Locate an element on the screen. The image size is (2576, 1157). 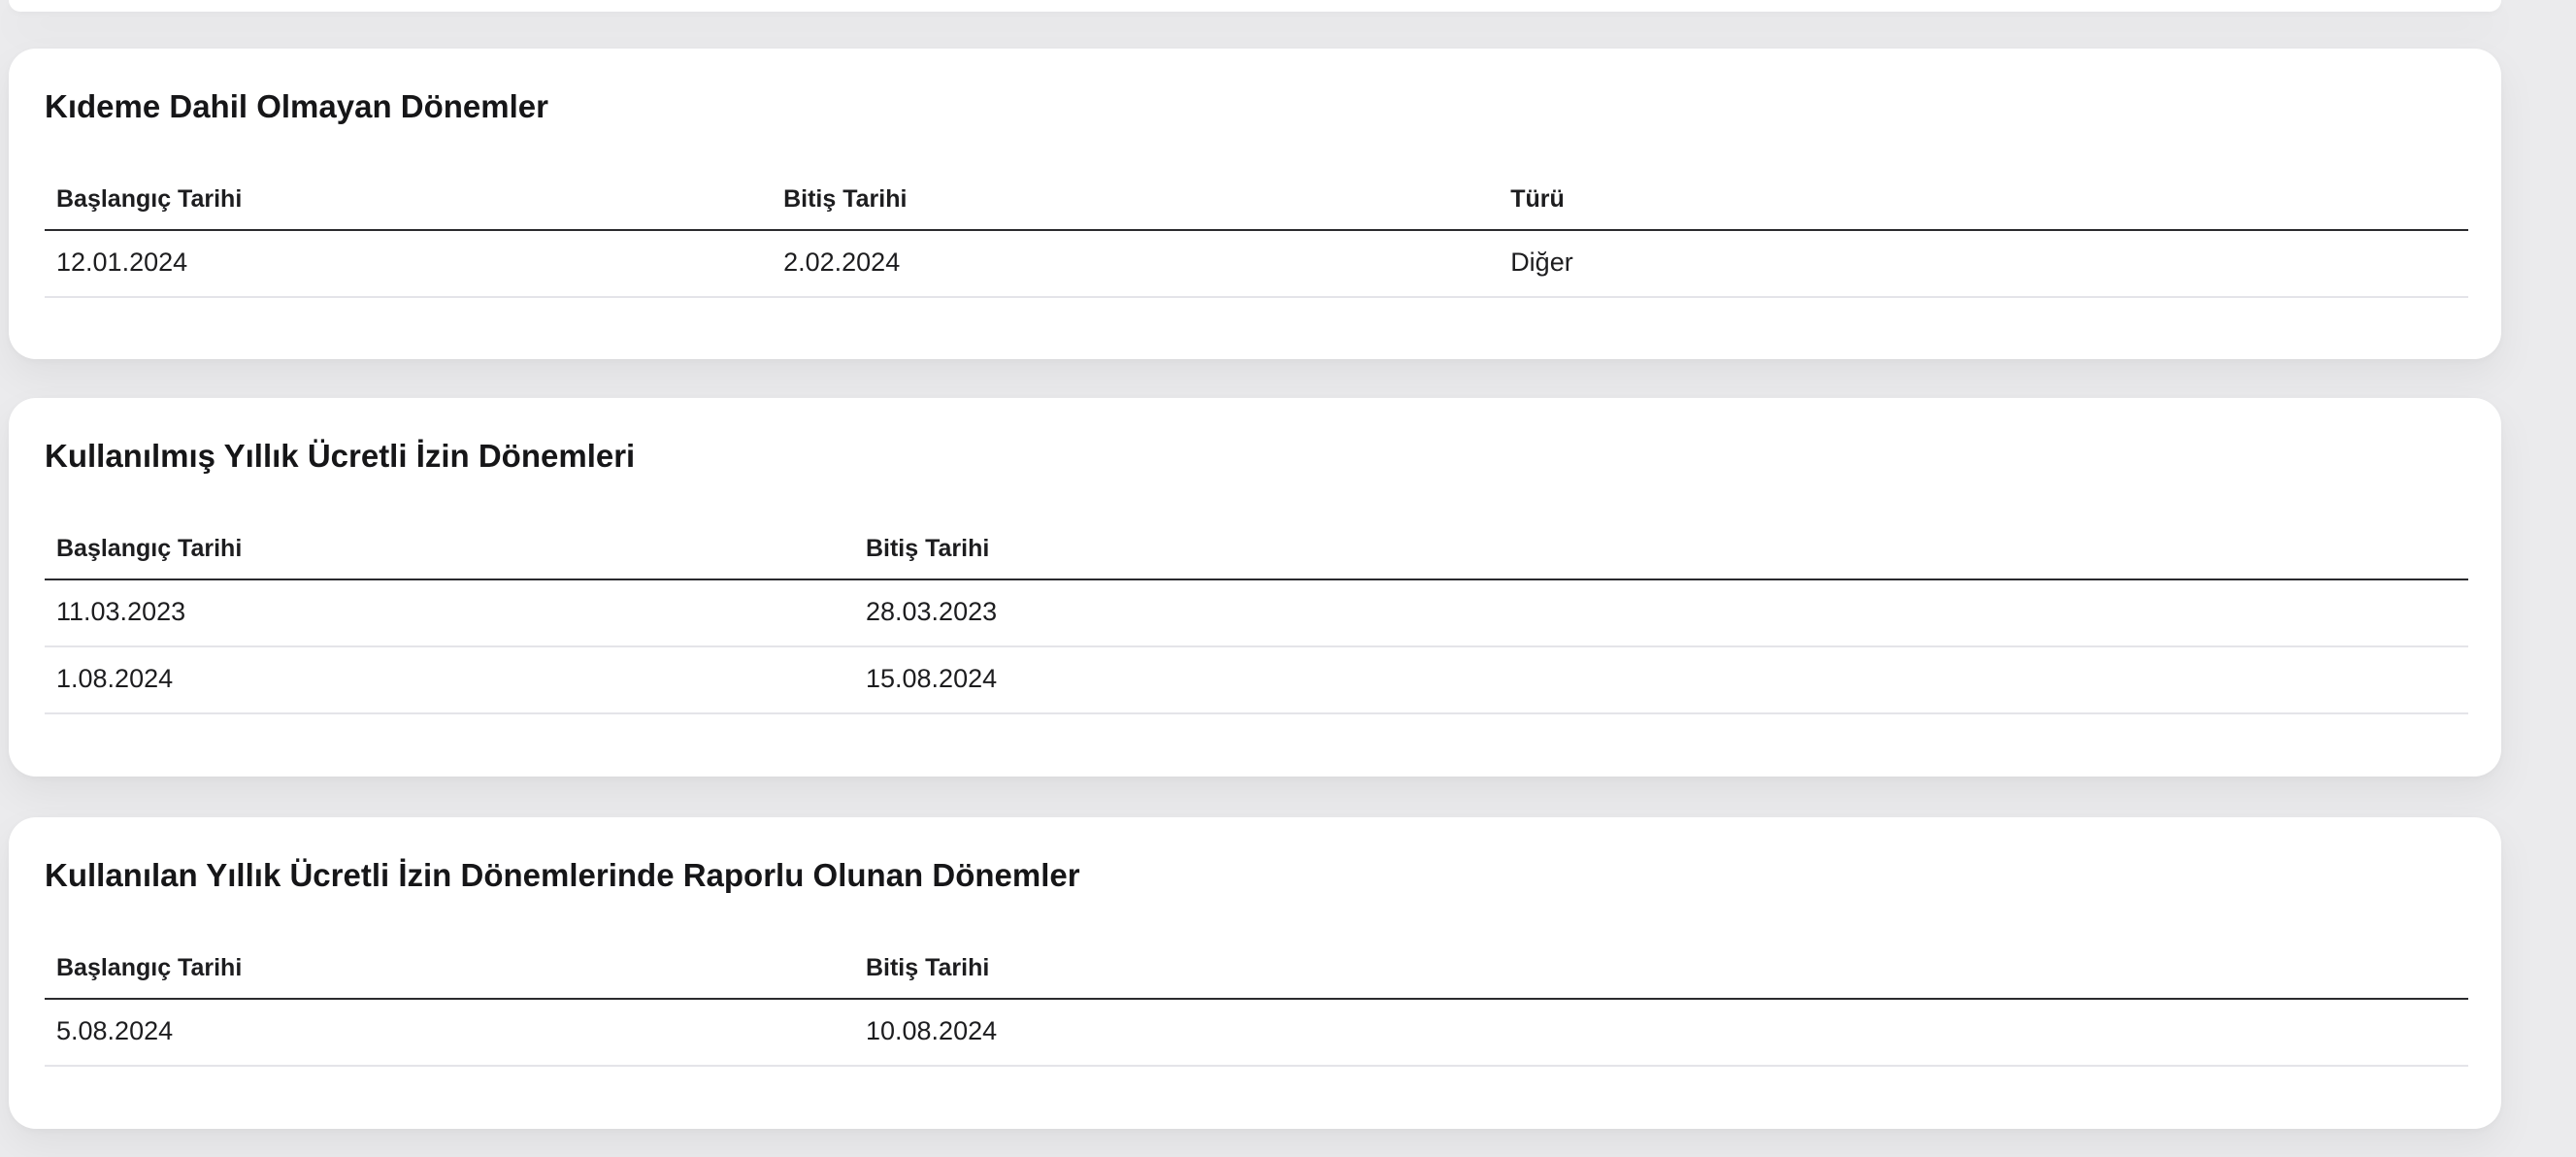
table-row: 11.03.2023 28.03.2023 is located at coordinates (1256, 613).